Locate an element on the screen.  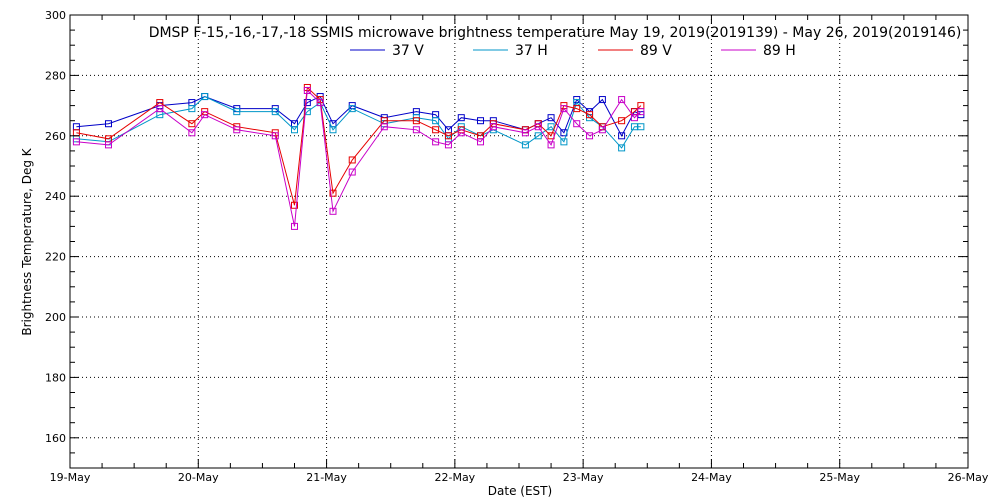
series-line-89-v is located at coordinates (359, 146).